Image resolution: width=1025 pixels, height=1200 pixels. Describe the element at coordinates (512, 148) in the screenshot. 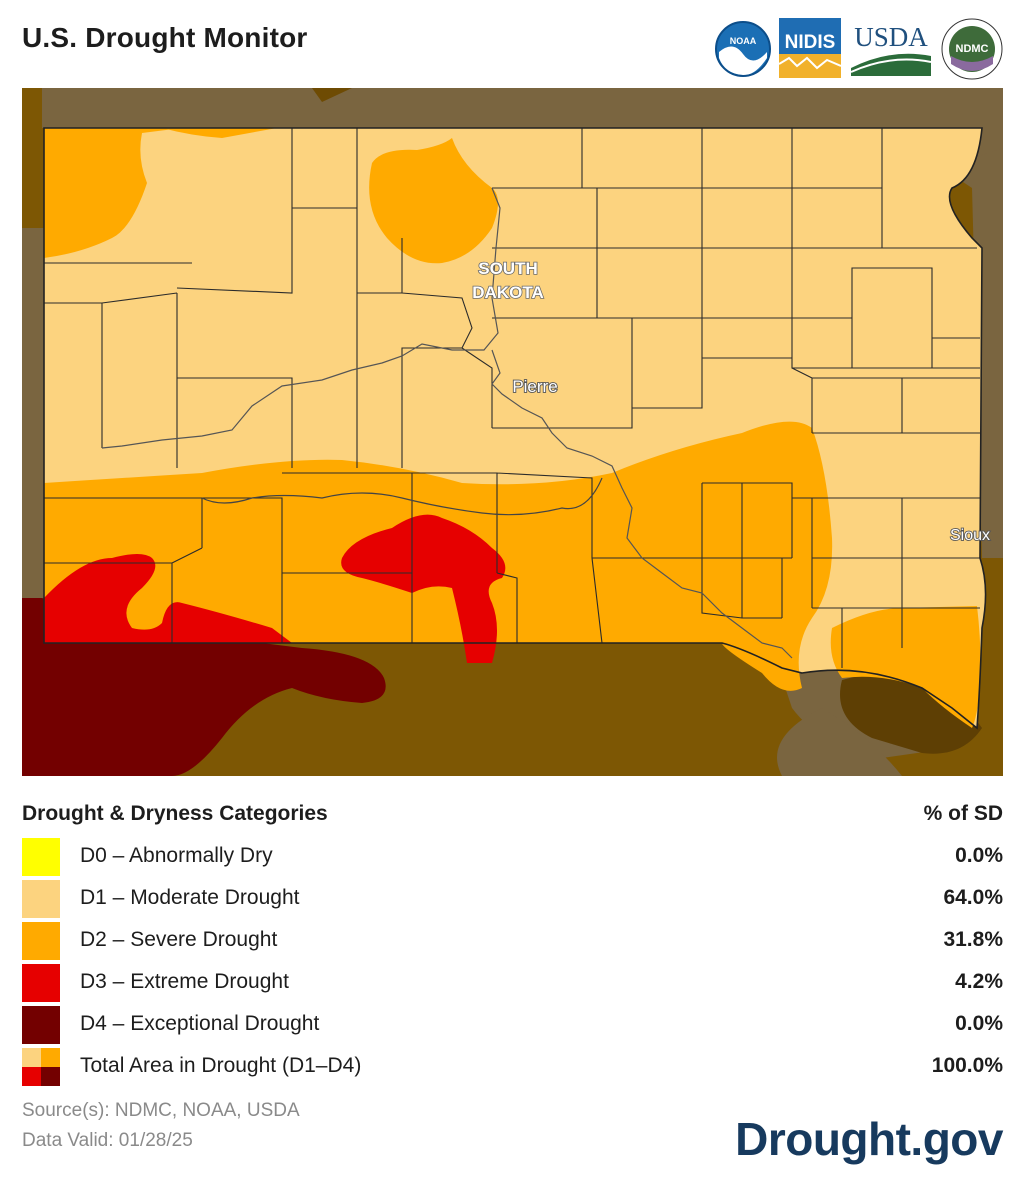

I see `north-neighbor-area` at that location.